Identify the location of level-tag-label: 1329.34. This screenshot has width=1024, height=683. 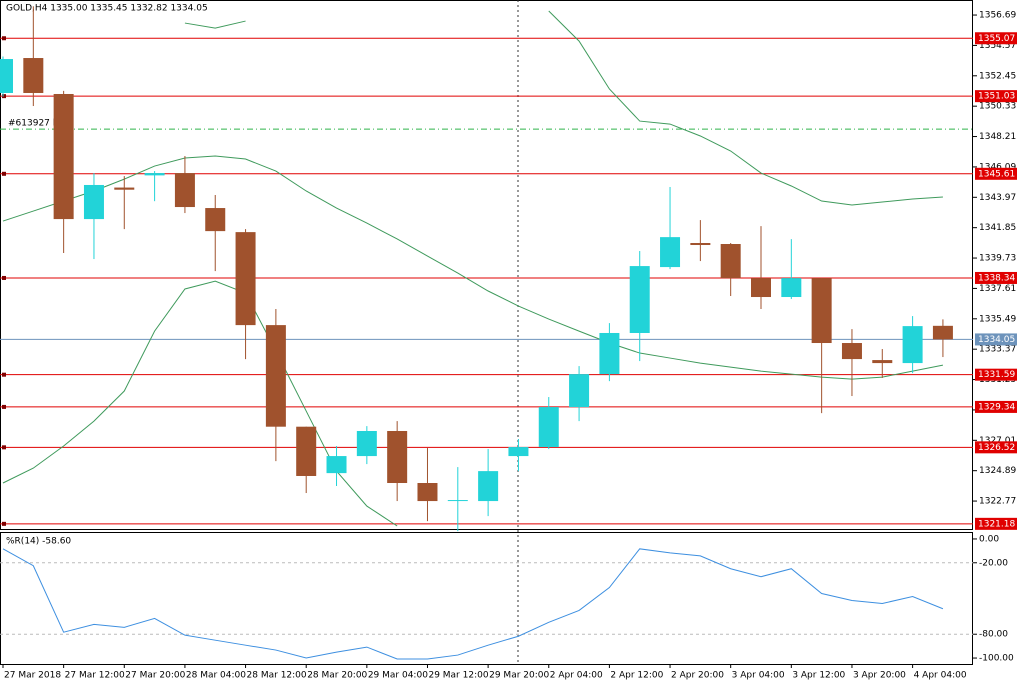
(996, 407).